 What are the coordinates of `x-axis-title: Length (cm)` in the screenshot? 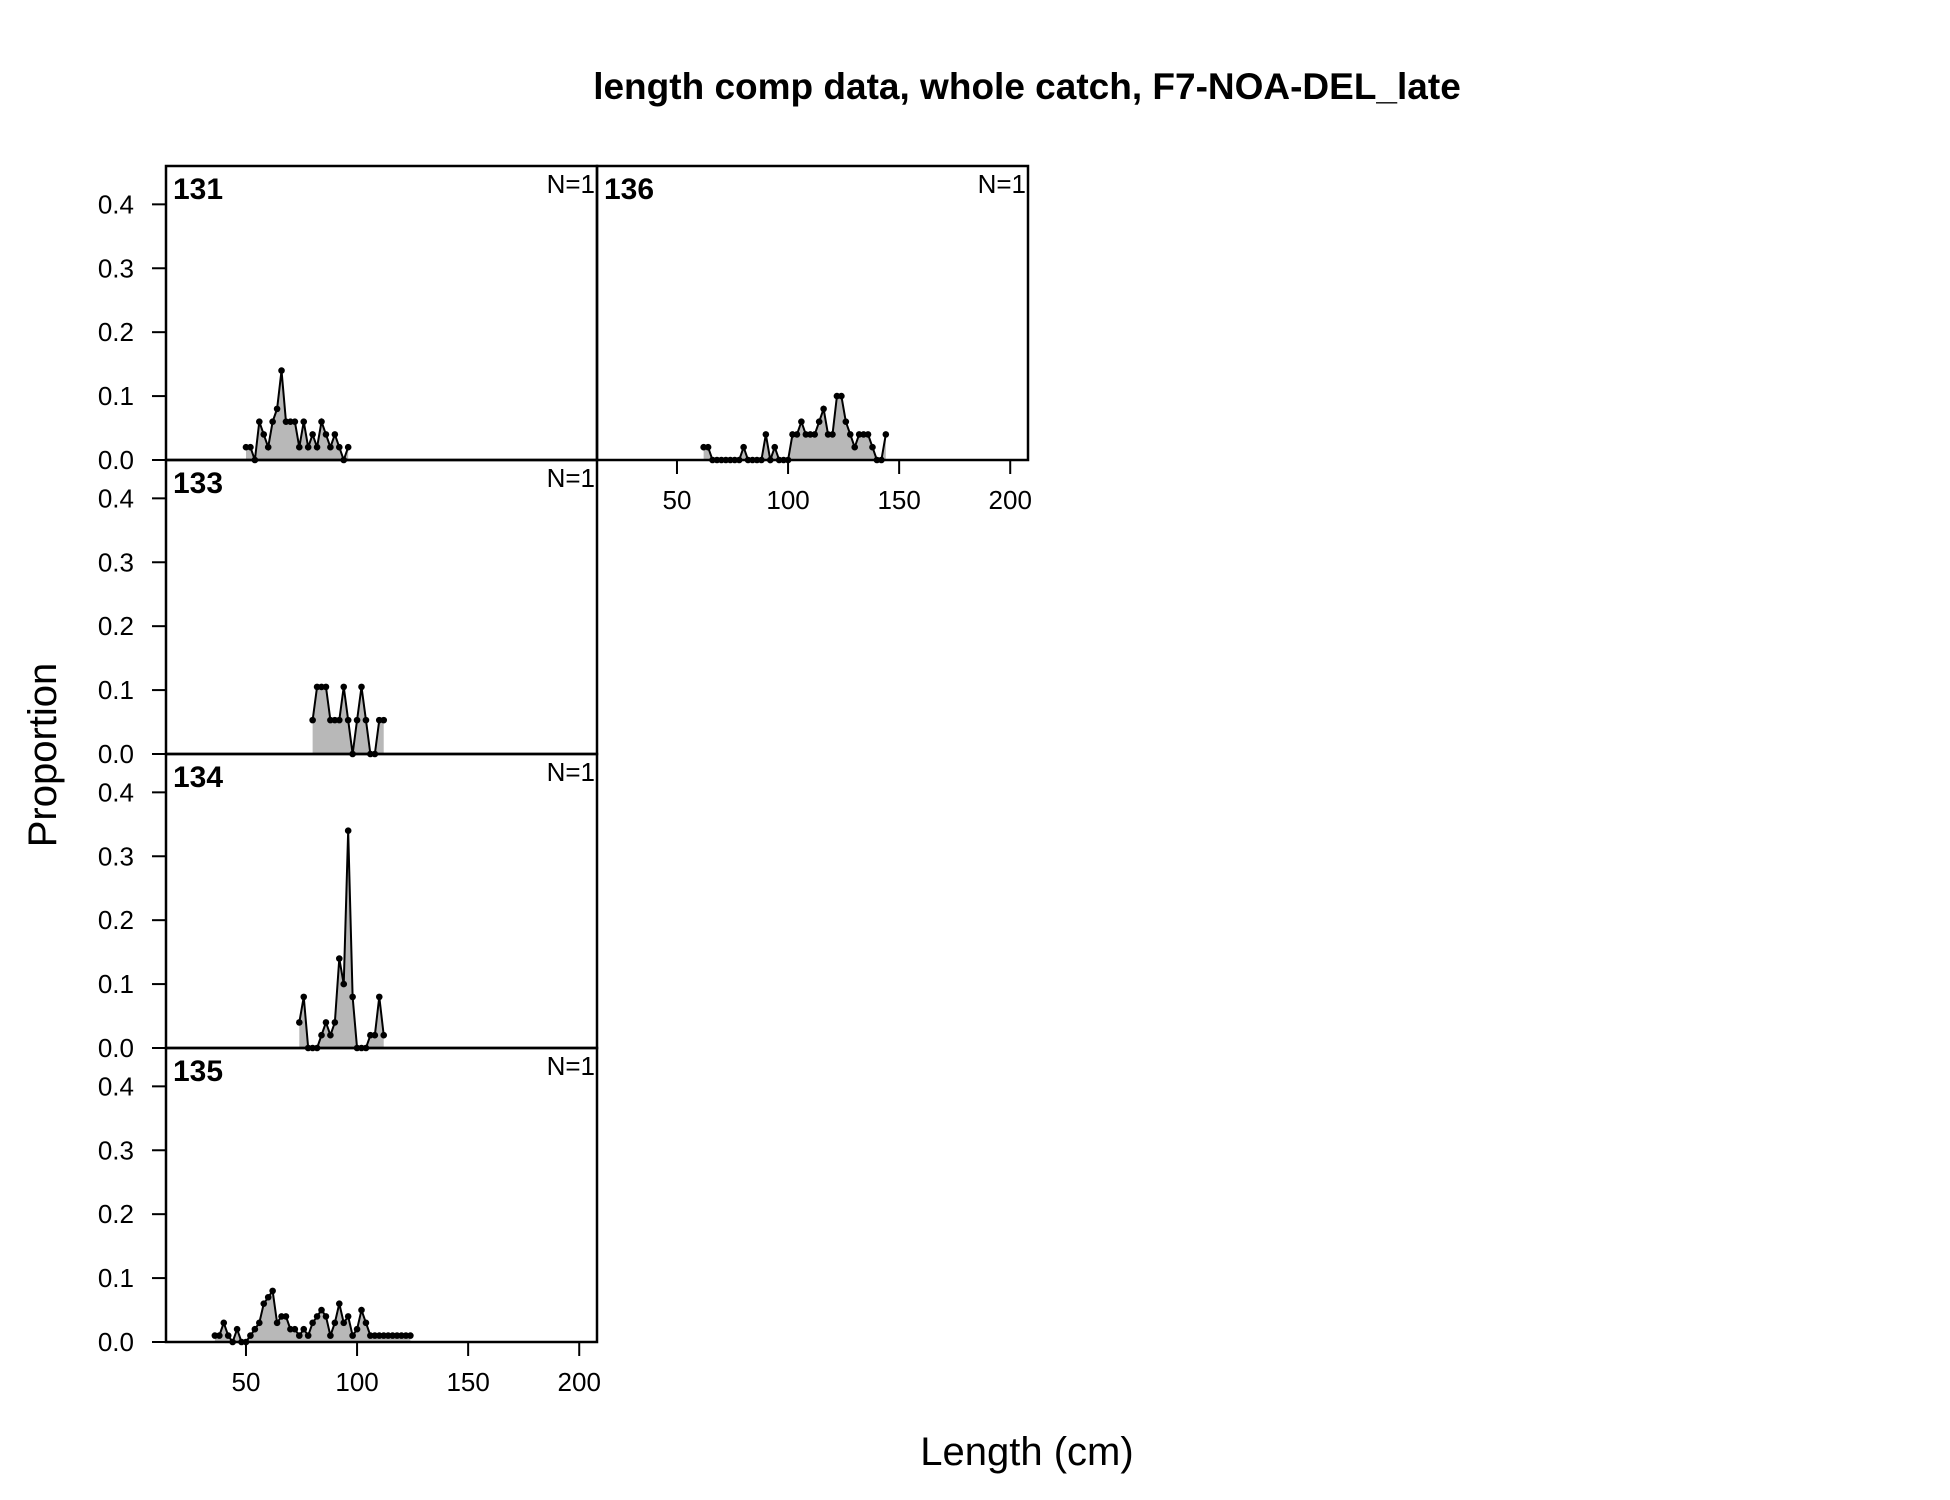 It's located at (1026, 1452).